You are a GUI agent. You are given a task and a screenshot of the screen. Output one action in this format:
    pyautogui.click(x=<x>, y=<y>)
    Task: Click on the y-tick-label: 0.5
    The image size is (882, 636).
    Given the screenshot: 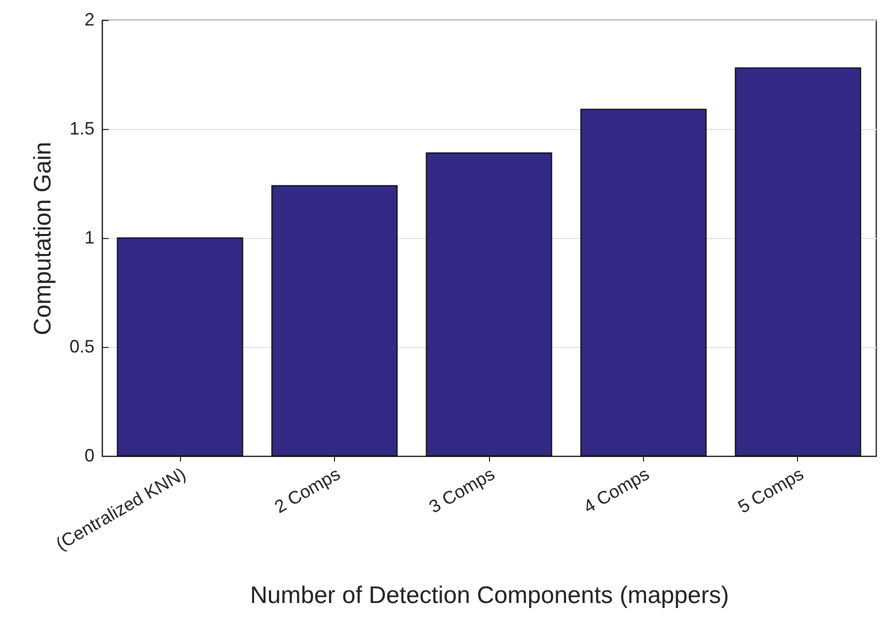 What is the action you would take?
    pyautogui.click(x=81, y=346)
    